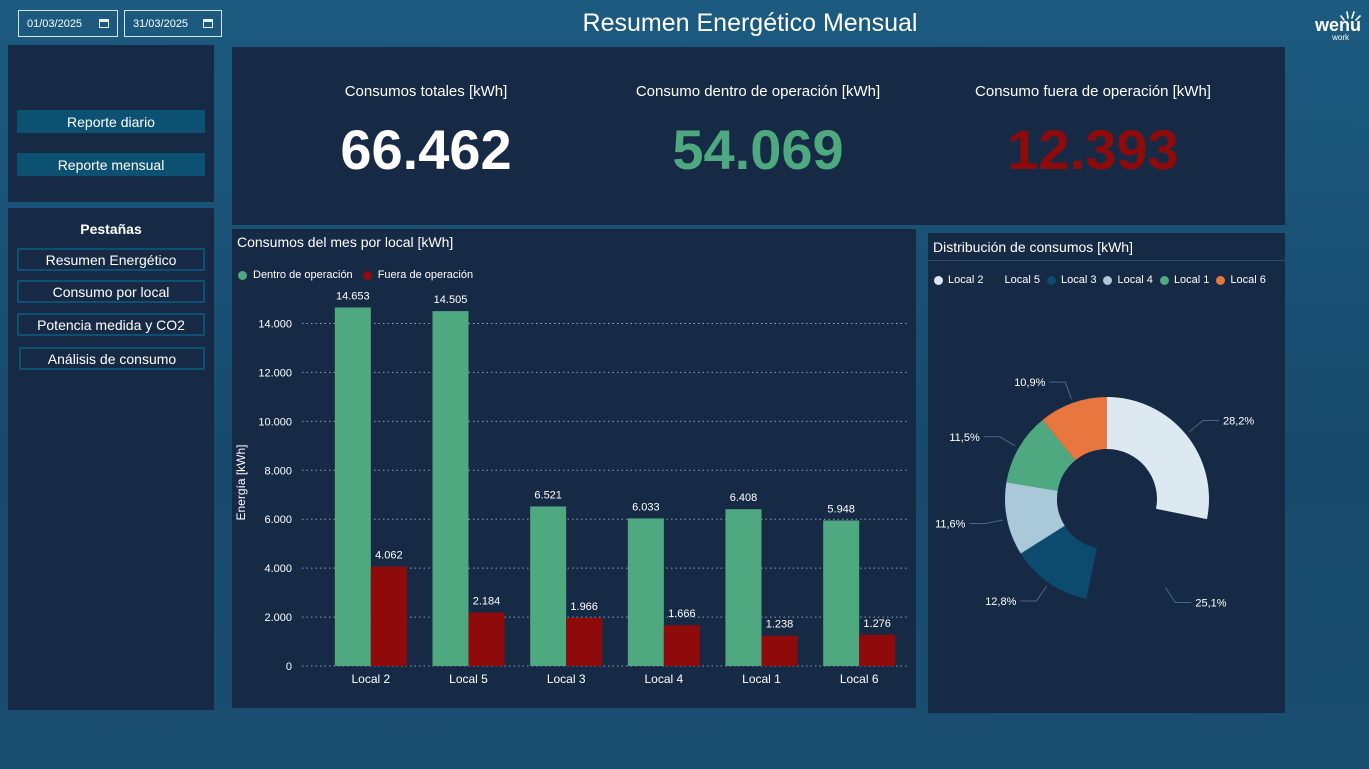 Image resolution: width=1369 pixels, height=769 pixels. Describe the element at coordinates (1029, 383) in the screenshot. I see `donut-data-label: 10,9%` at that location.